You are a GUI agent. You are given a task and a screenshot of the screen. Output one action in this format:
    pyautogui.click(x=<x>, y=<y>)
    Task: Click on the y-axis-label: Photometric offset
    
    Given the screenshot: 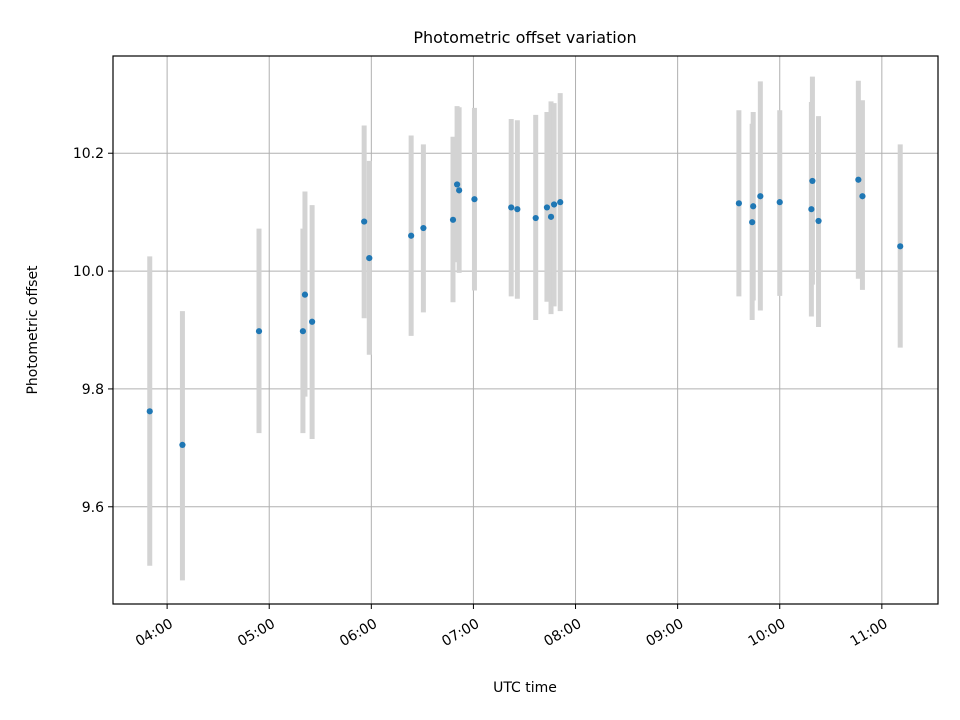 What is the action you would take?
    pyautogui.click(x=33, y=330)
    